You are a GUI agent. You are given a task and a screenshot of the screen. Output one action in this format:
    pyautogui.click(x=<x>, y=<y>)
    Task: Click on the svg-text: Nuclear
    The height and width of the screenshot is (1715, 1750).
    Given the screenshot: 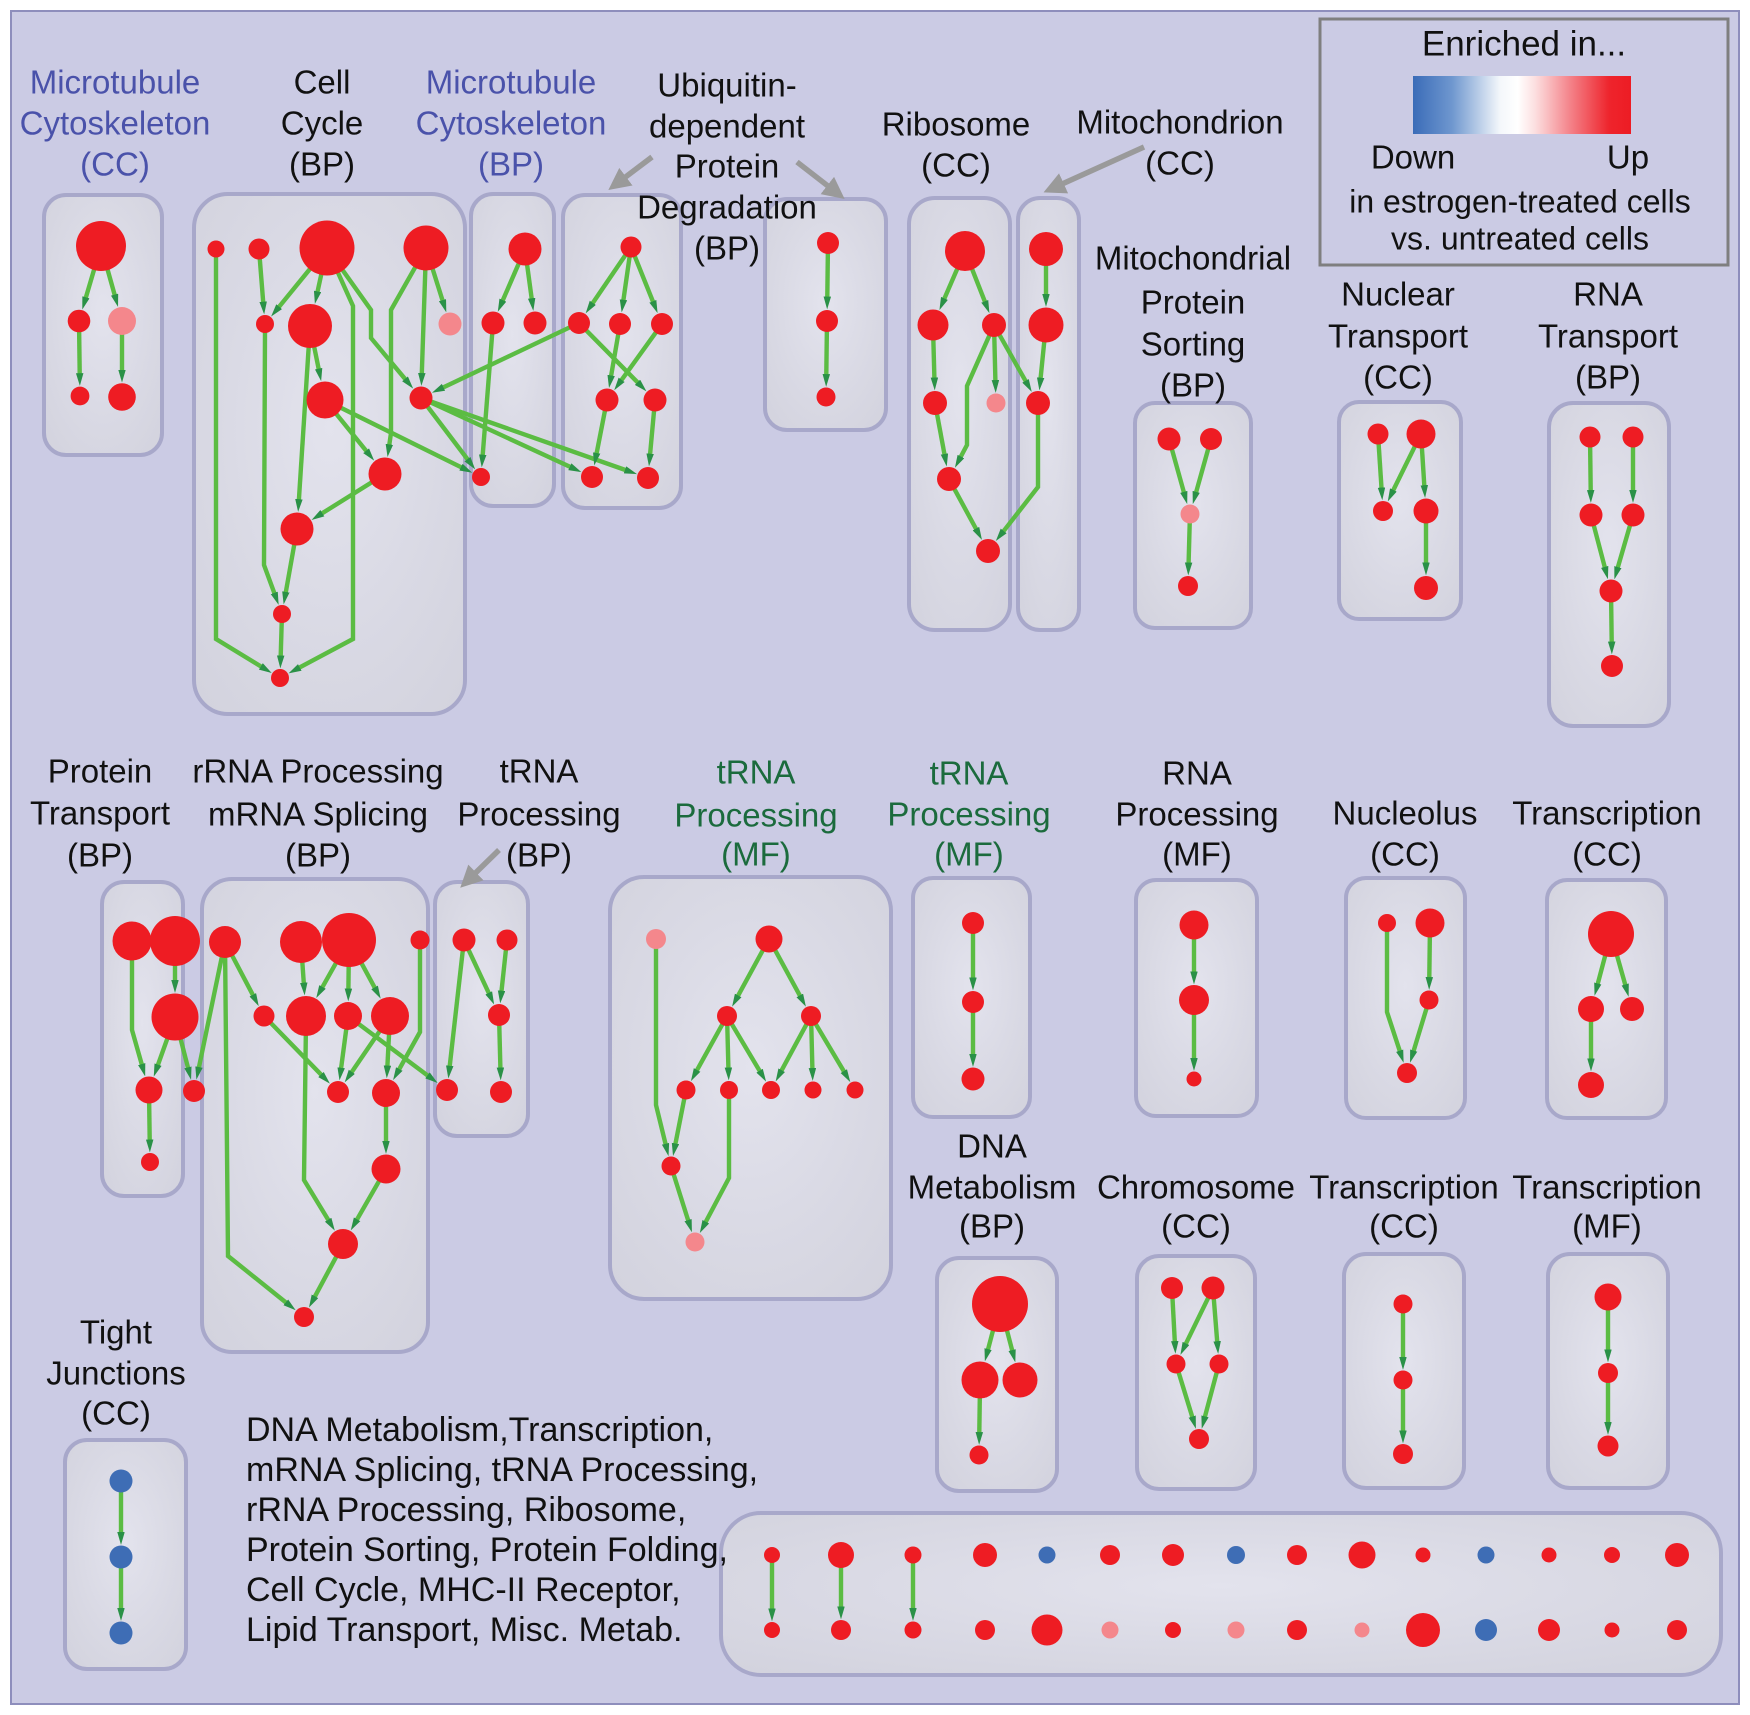 What is the action you would take?
    pyautogui.click(x=1398, y=294)
    